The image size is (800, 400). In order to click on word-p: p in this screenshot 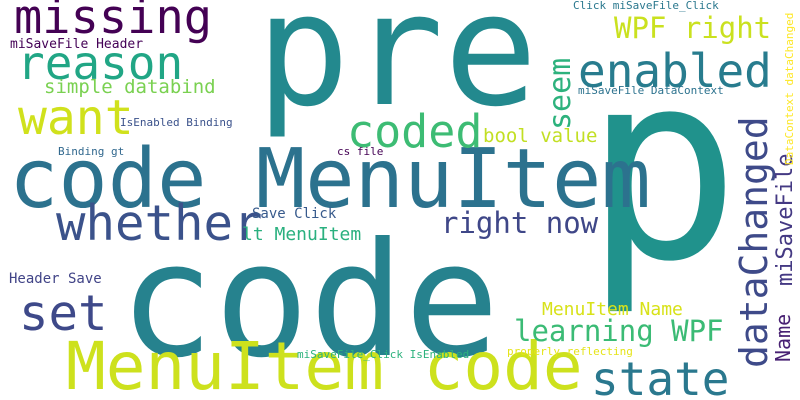, I will do `click(662, 168)`.